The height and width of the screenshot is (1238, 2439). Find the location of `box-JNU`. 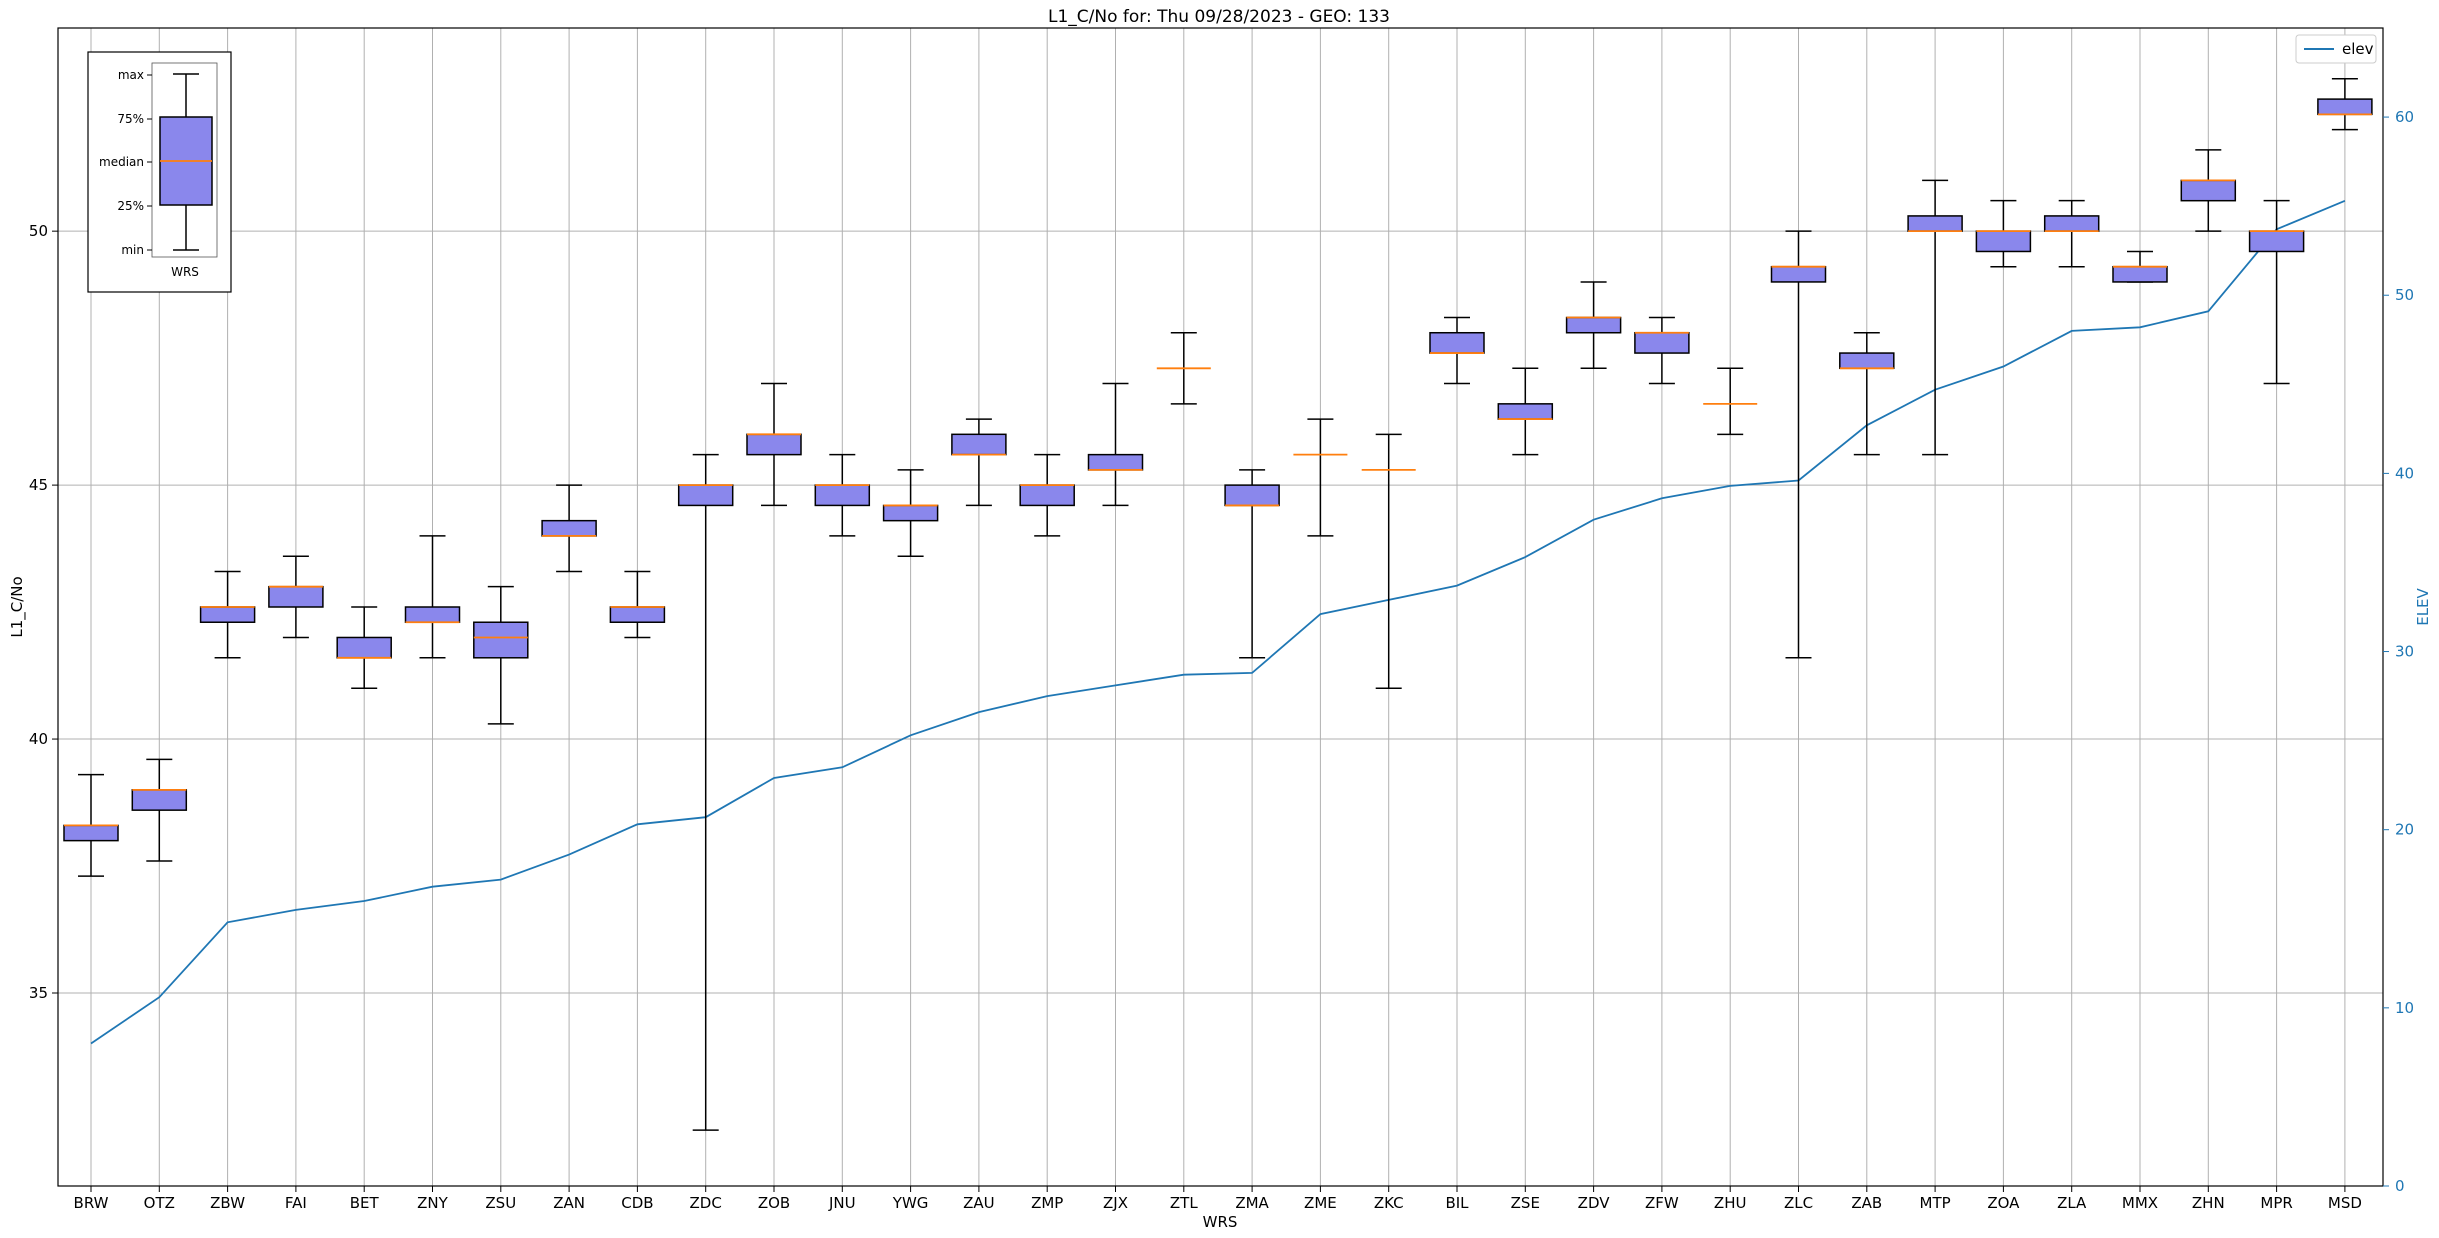

box-JNU is located at coordinates (842, 495).